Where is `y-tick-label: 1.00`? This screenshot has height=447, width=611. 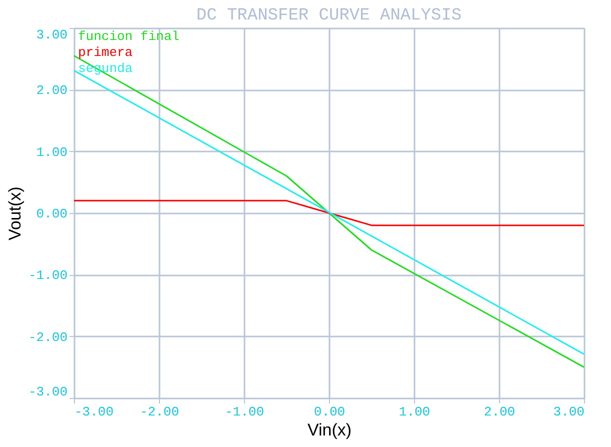 y-tick-label: 1.00 is located at coordinates (52, 152).